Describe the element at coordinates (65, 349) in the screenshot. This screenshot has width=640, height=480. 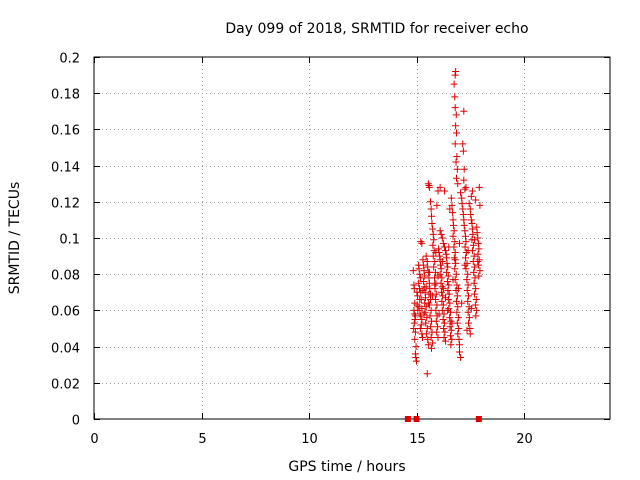
I see `y-tick-label: 0.04` at that location.